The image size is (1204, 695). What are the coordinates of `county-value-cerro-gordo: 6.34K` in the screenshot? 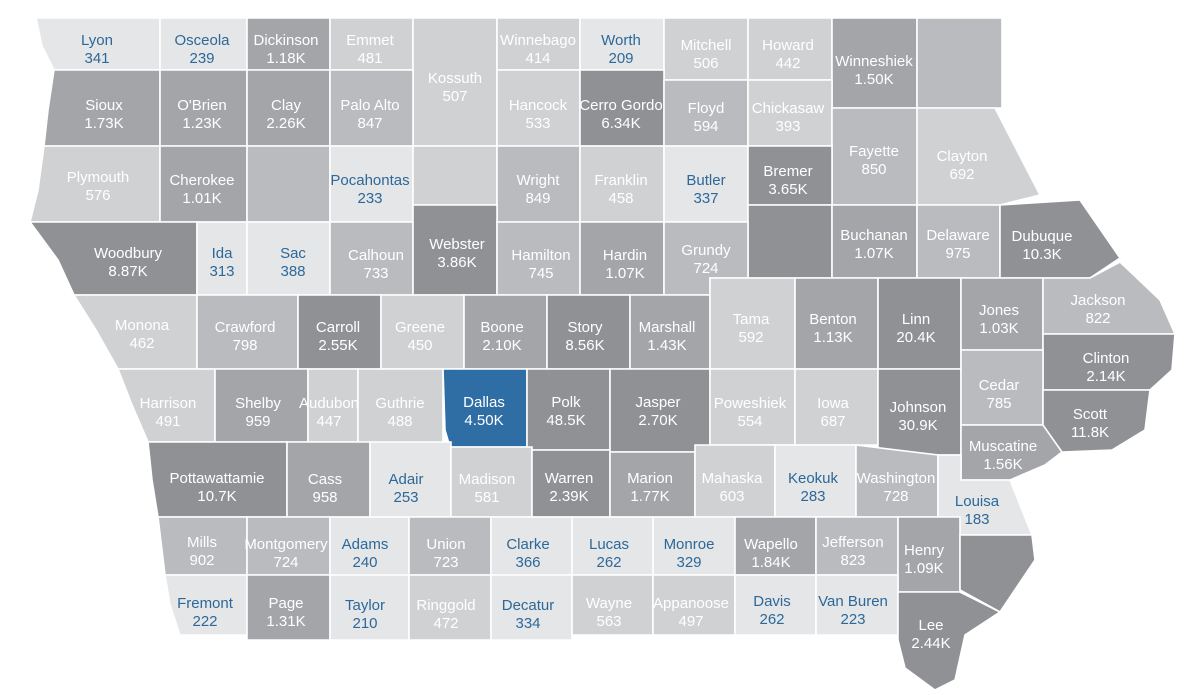 It's located at (620, 123).